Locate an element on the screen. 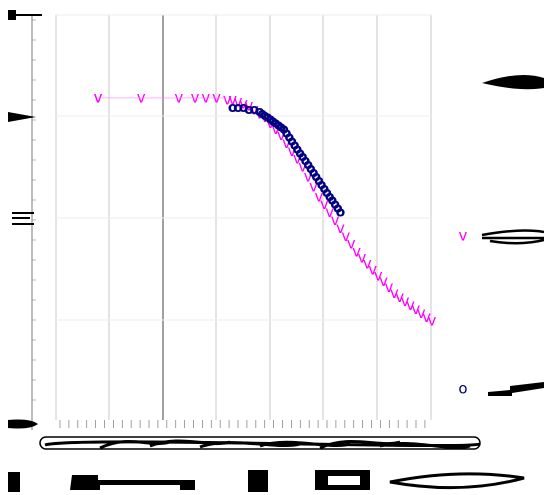  legend-marker-o: o is located at coordinates (462, 389).